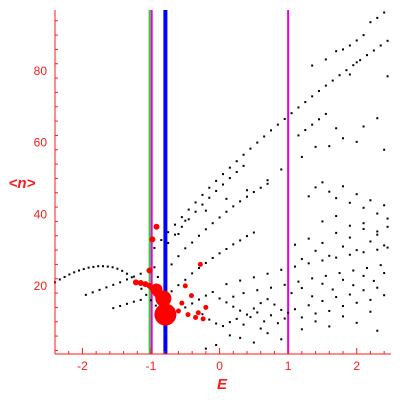 This screenshot has height=400, width=400. What do you see at coordinates (41, 286) in the screenshot?
I see `y-tick-label: 20` at bounding box center [41, 286].